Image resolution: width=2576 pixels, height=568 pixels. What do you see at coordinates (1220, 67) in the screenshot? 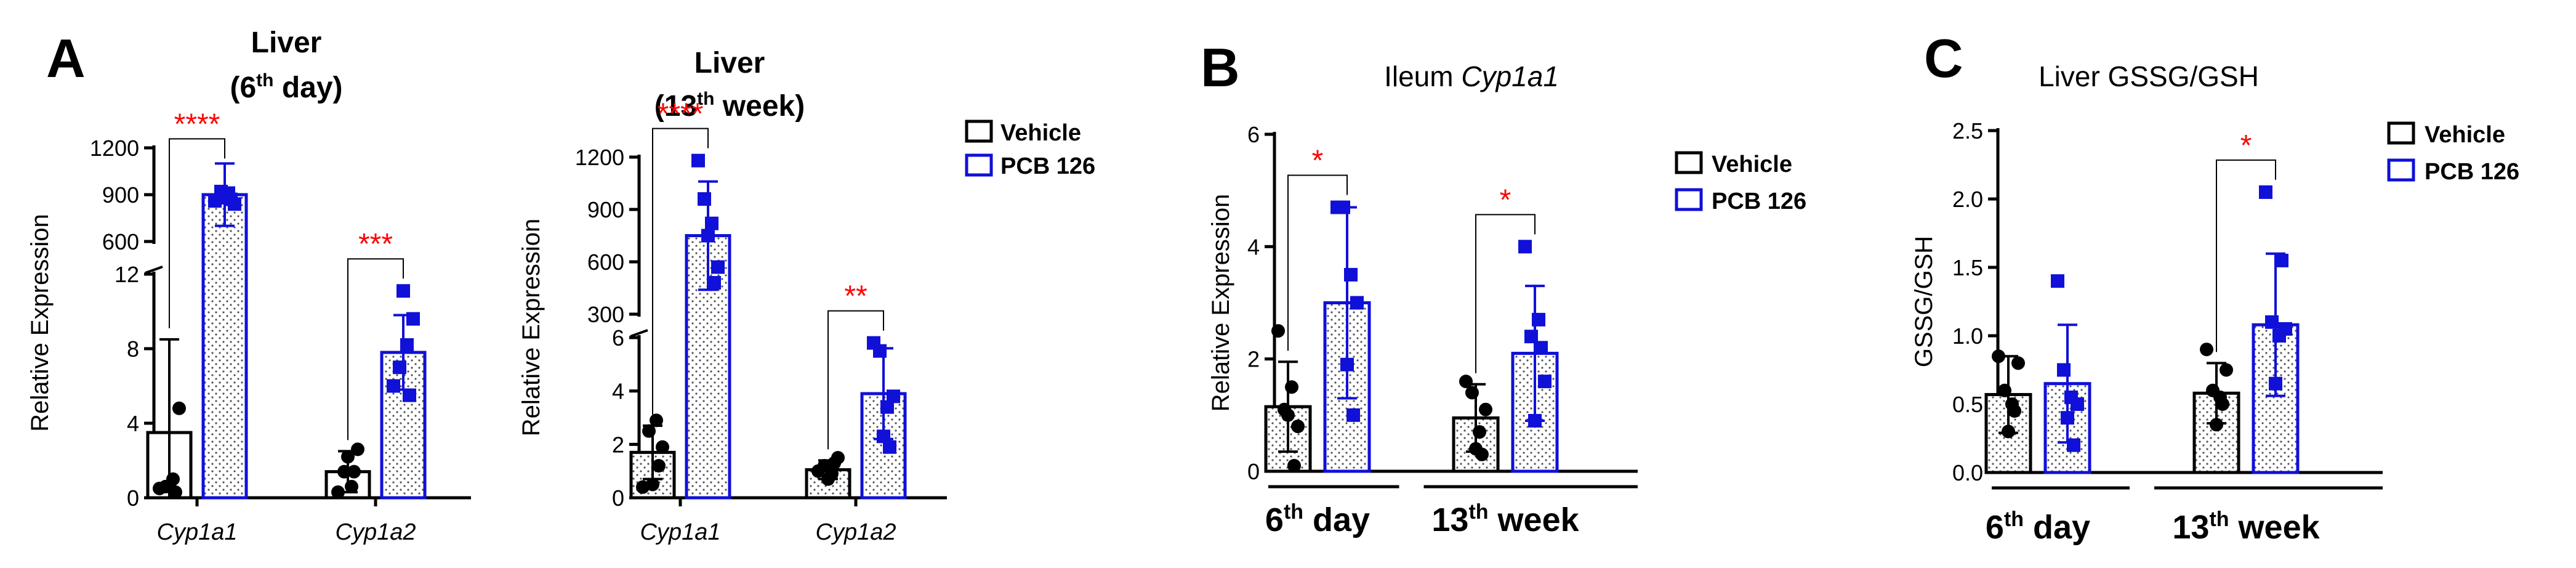
I see `panel-letter-b: B` at bounding box center [1220, 67].